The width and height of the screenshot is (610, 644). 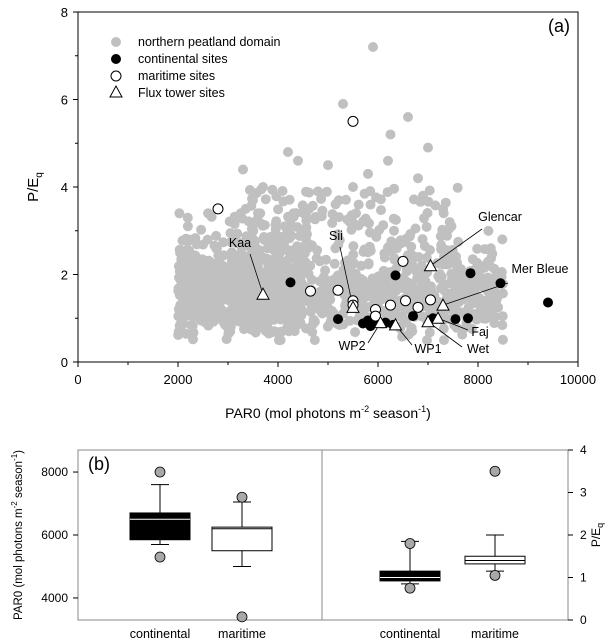 What do you see at coordinates (160, 634) in the screenshot?
I see `box-category-label: continental` at bounding box center [160, 634].